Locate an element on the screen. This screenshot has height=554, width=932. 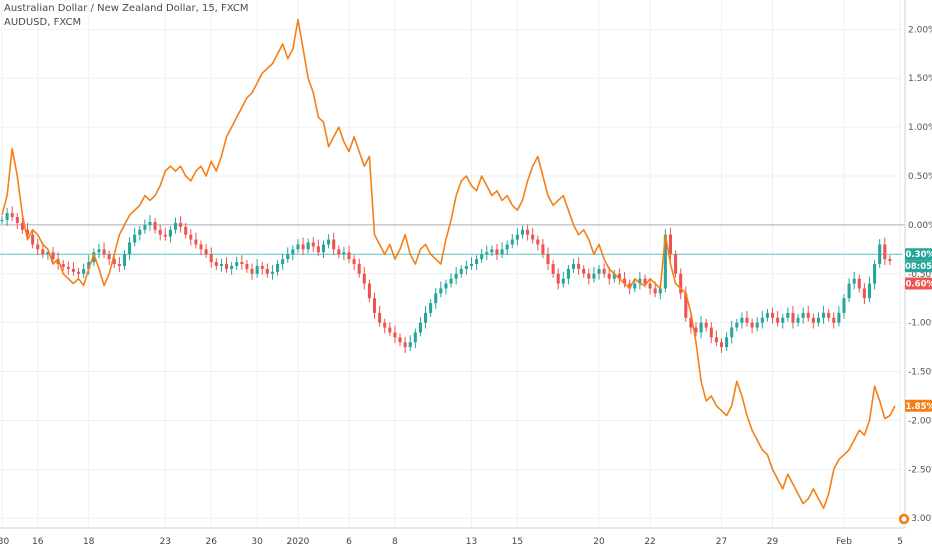
x-tick-label: 16 is located at coordinates (38, 542).